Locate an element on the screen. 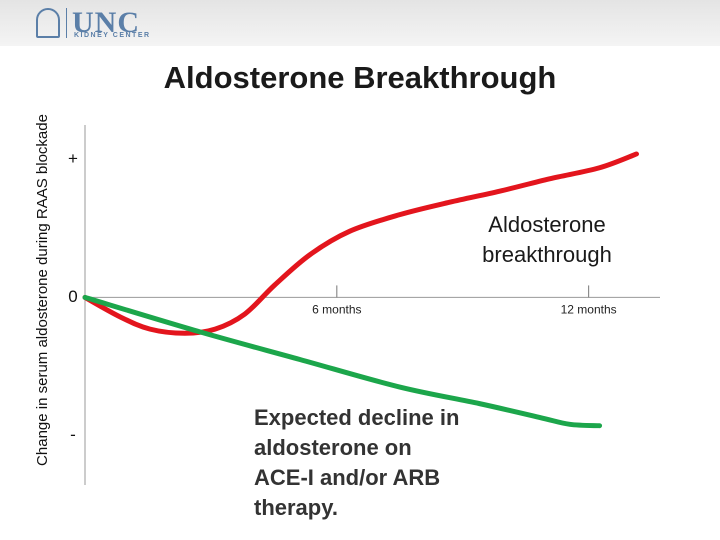 Image resolution: width=720 pixels, height=540 pixels. x-tick-label: 6 months is located at coordinates (336, 310).